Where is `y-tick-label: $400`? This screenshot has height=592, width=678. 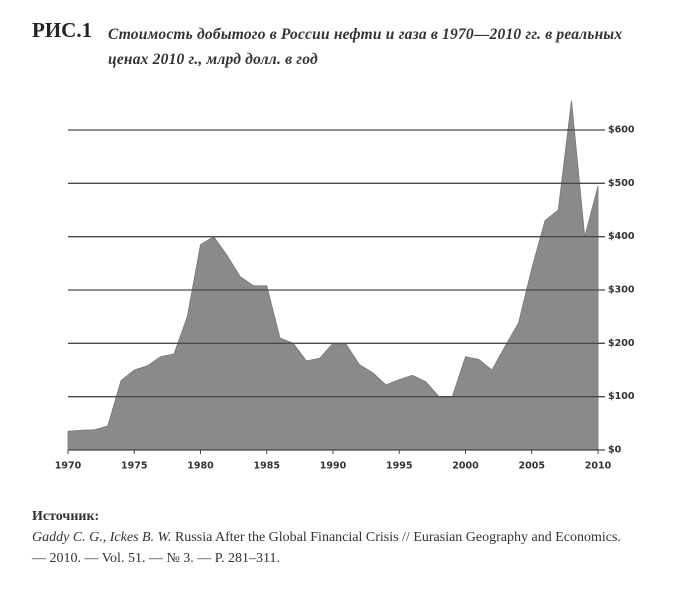
y-tick-label: $400 is located at coordinates (621, 236).